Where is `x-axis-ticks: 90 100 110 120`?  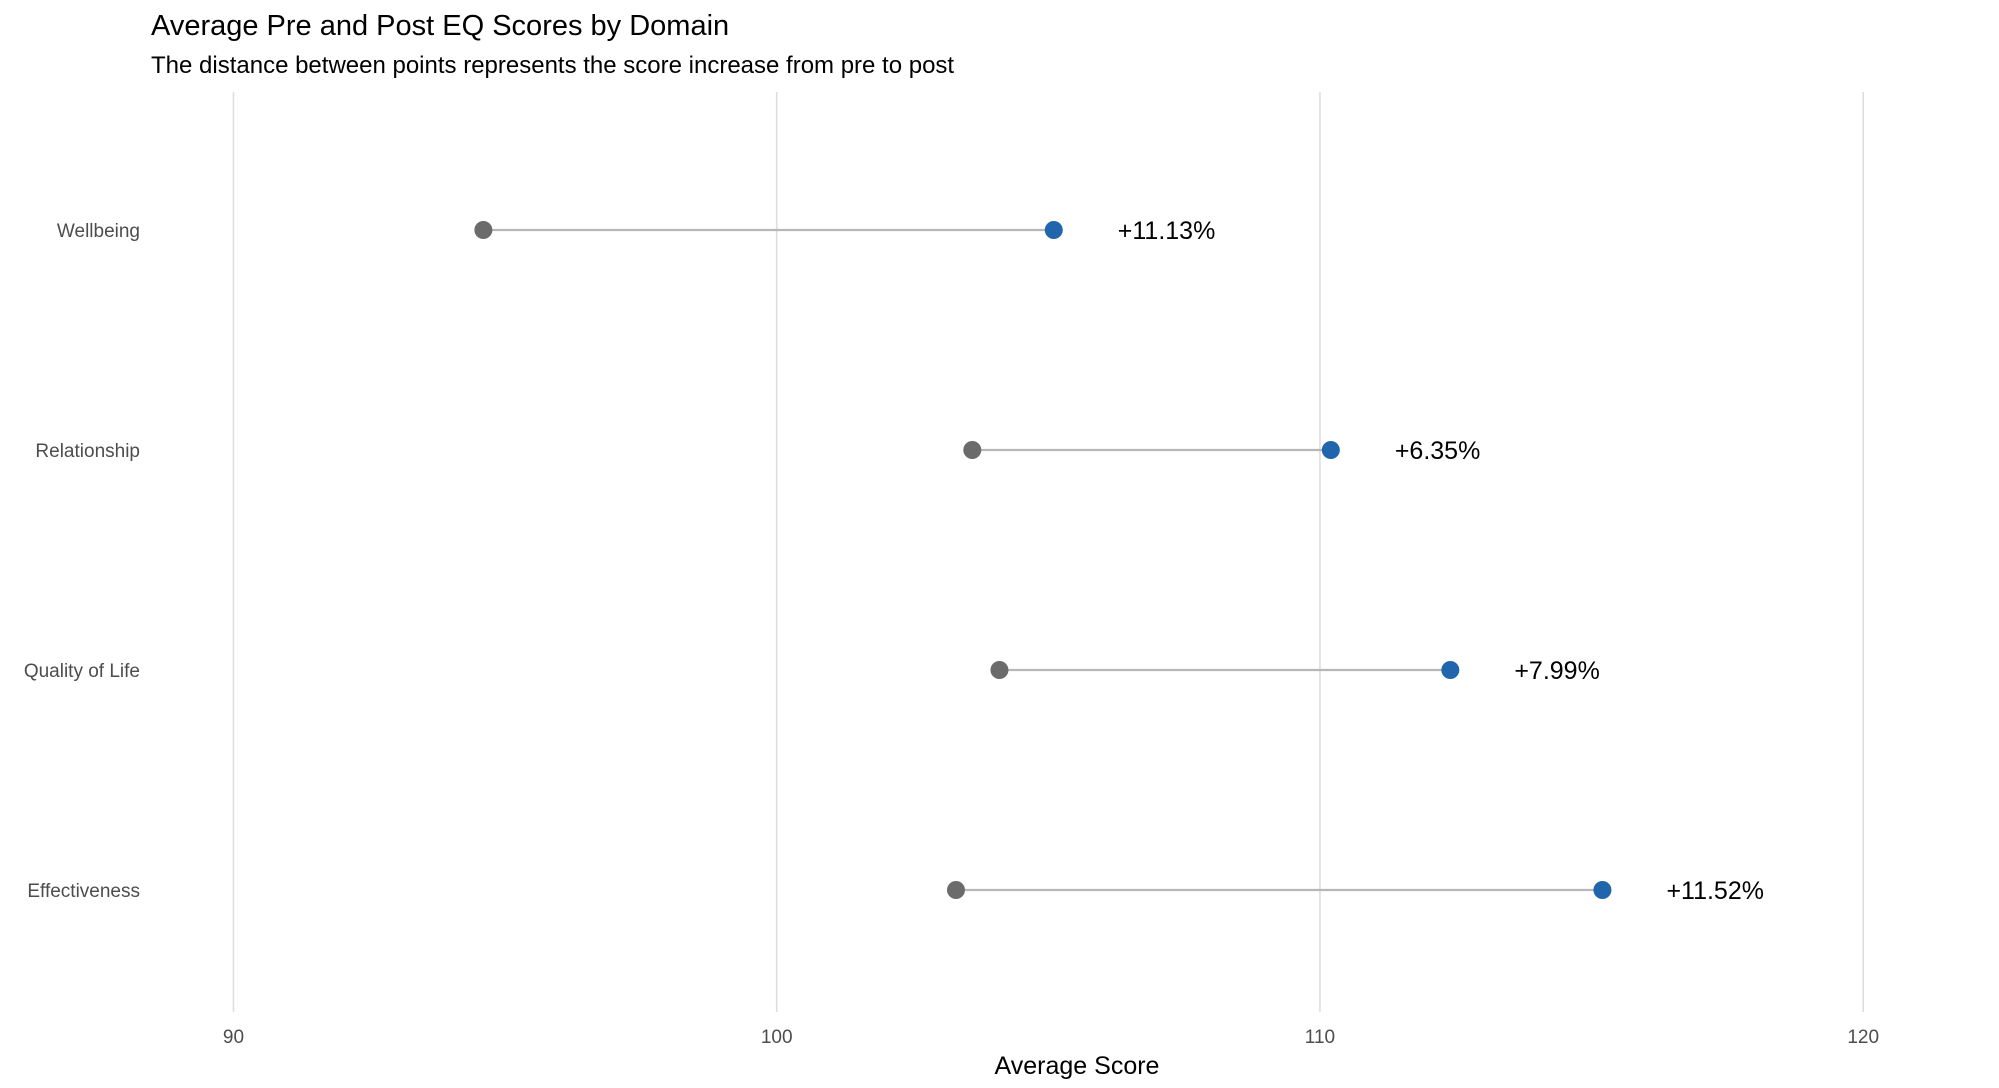 x-axis-ticks: 90 100 110 120 is located at coordinates (1051, 1037).